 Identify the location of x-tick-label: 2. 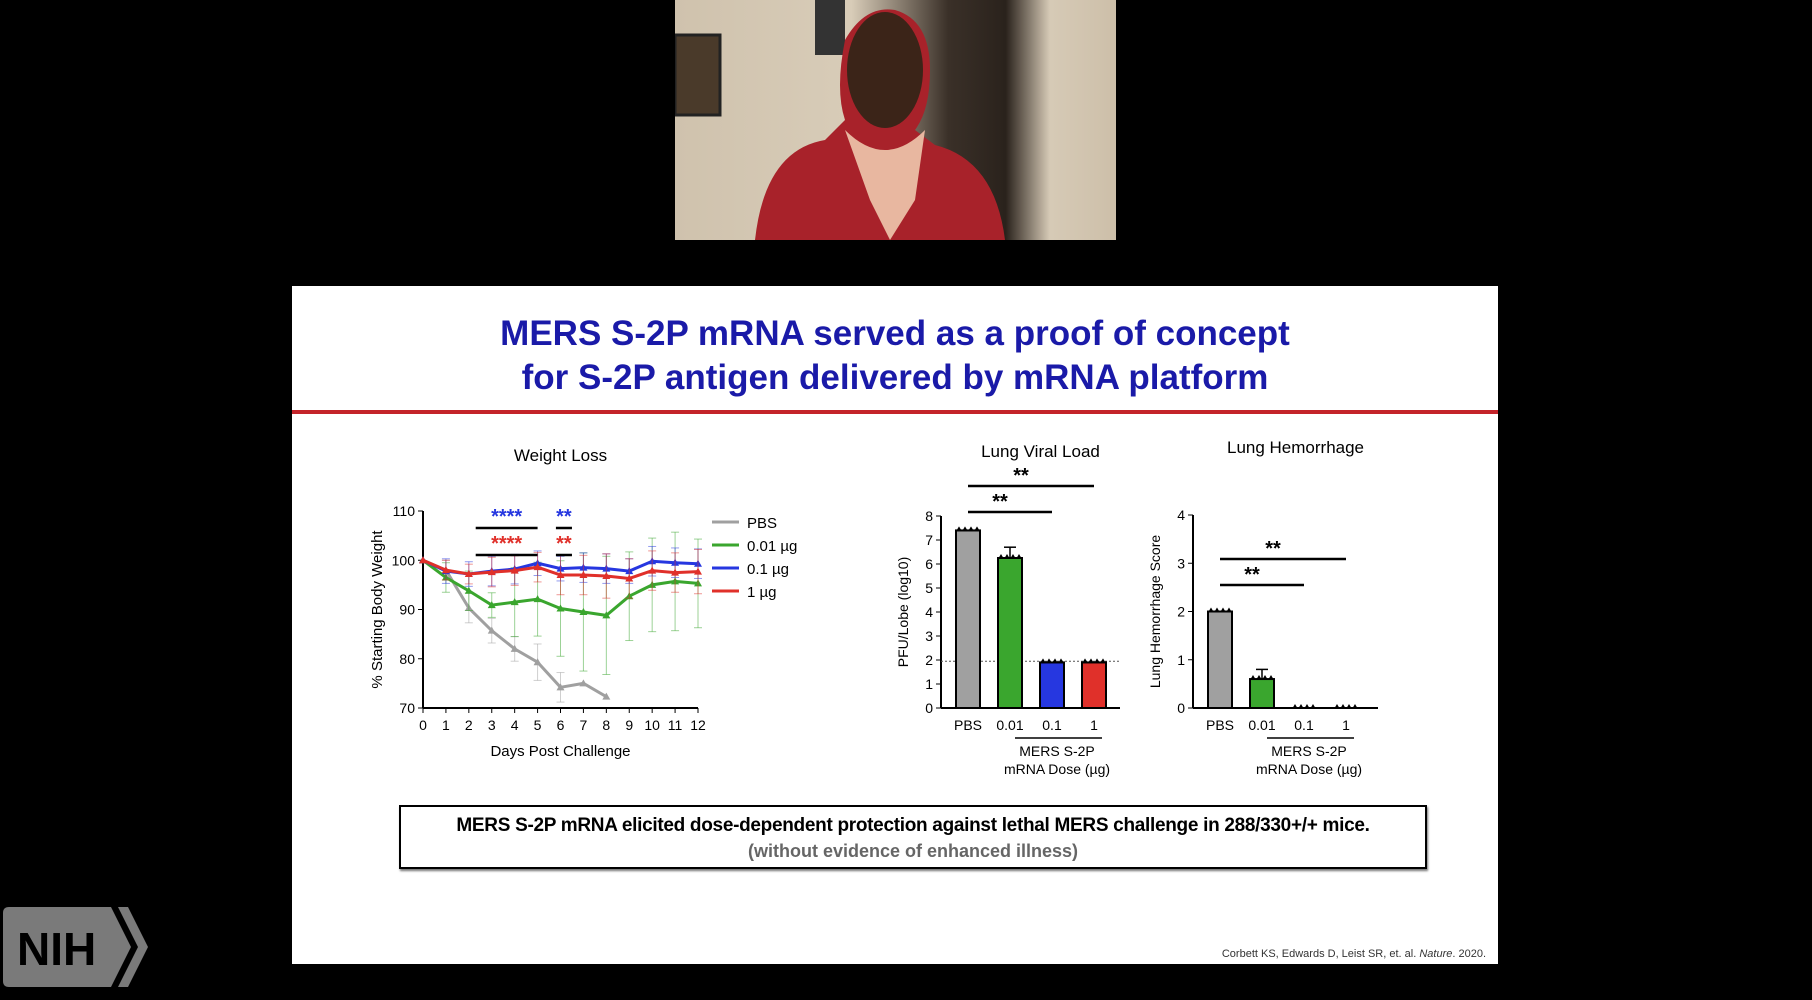
(469, 725).